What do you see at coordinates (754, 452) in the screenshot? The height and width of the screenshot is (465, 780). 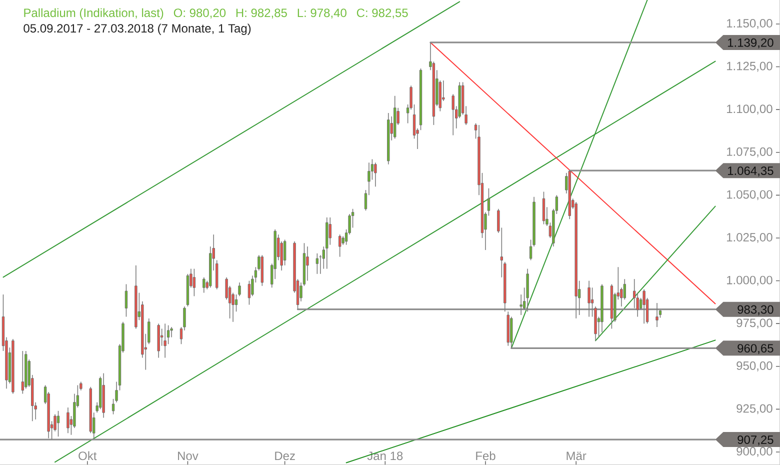 I see `y-tick-label: 900,00` at bounding box center [754, 452].